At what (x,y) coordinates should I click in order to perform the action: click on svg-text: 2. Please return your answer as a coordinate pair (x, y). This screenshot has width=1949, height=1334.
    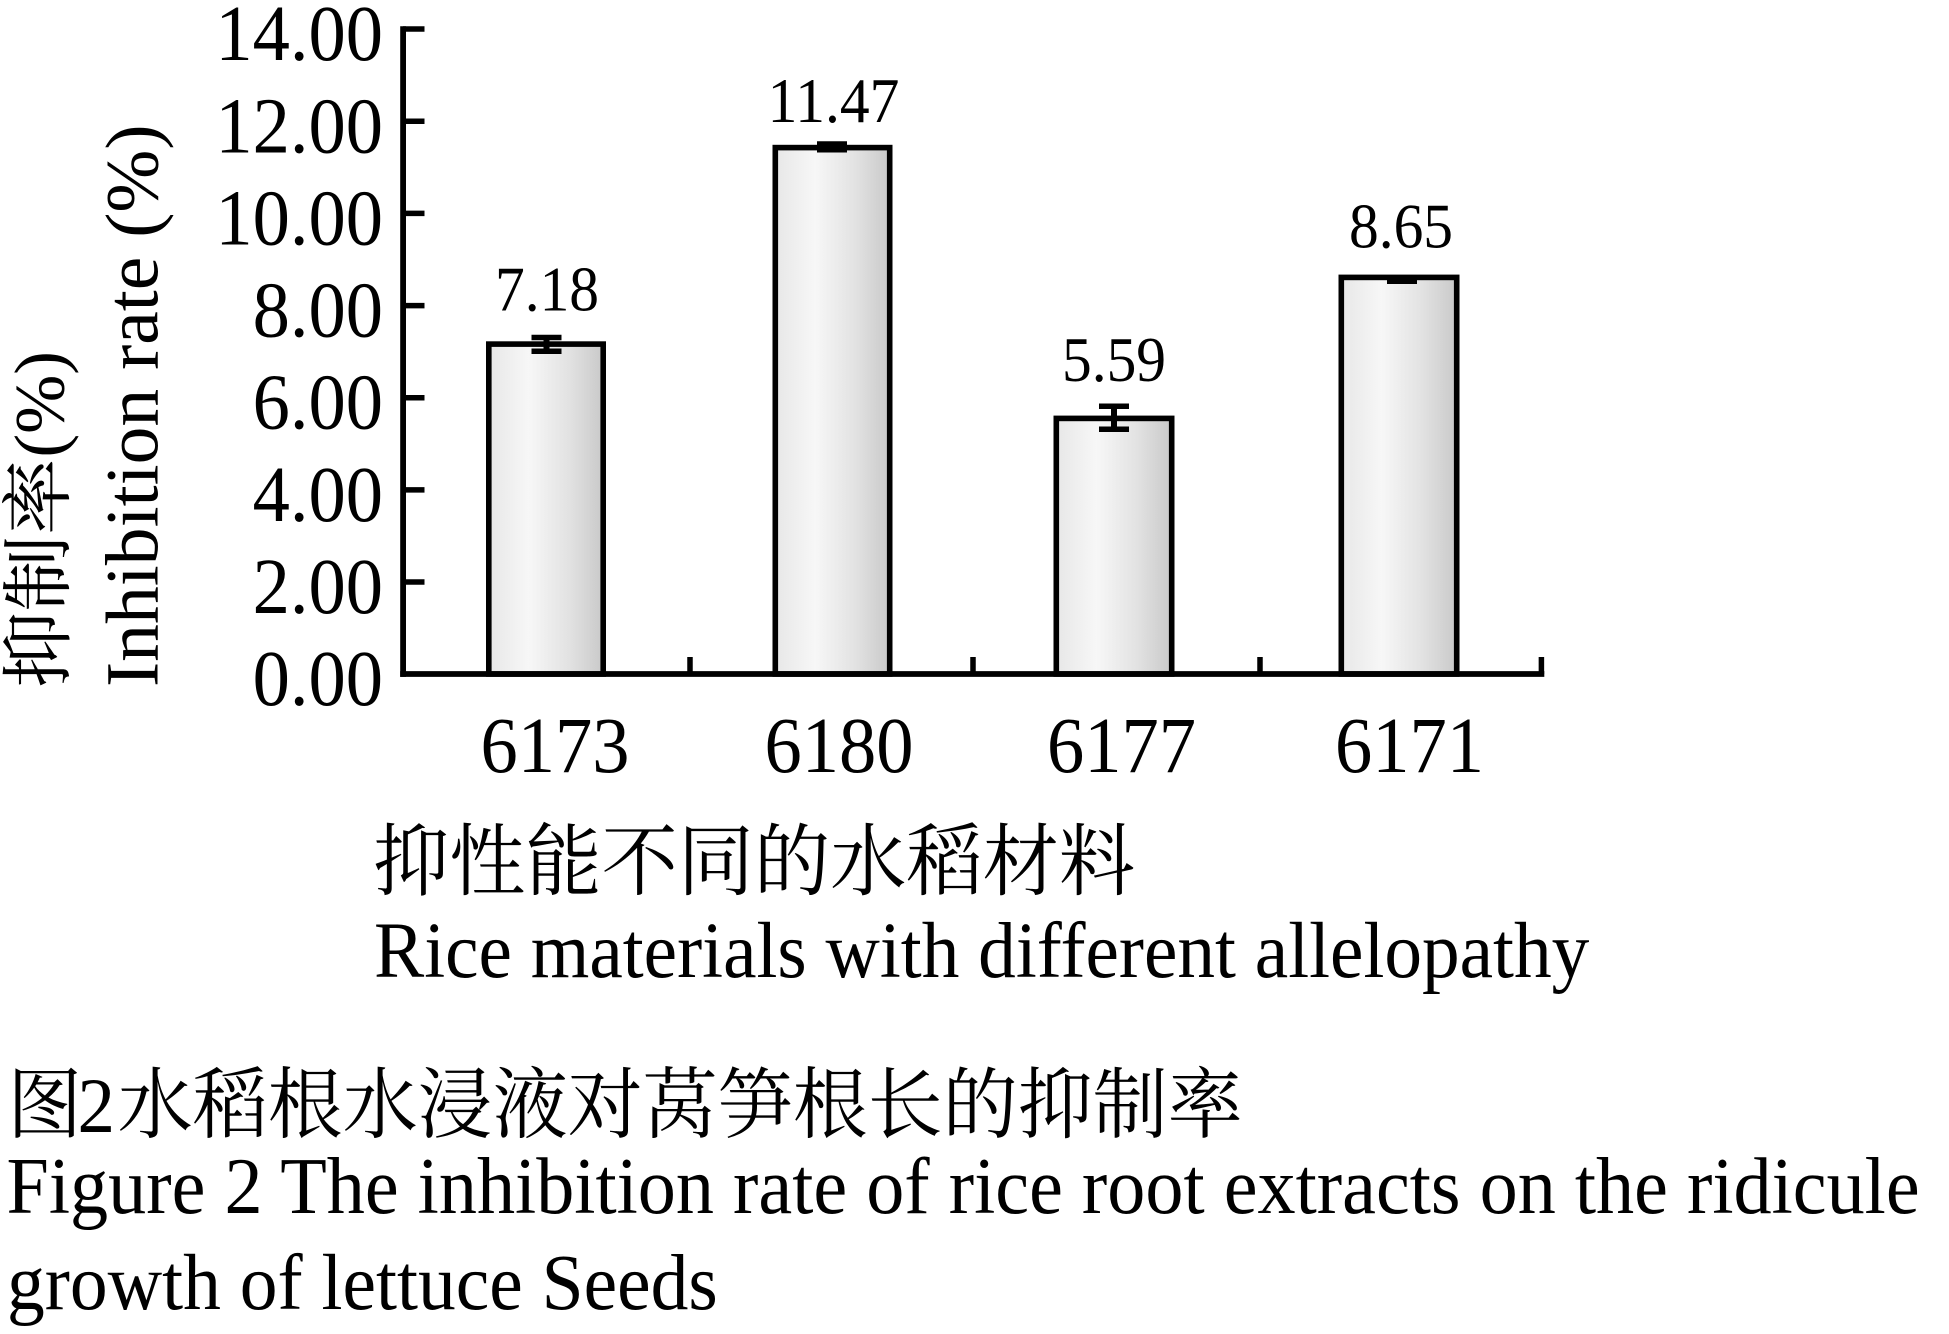
    Looking at the image, I should click on (96, 1105).